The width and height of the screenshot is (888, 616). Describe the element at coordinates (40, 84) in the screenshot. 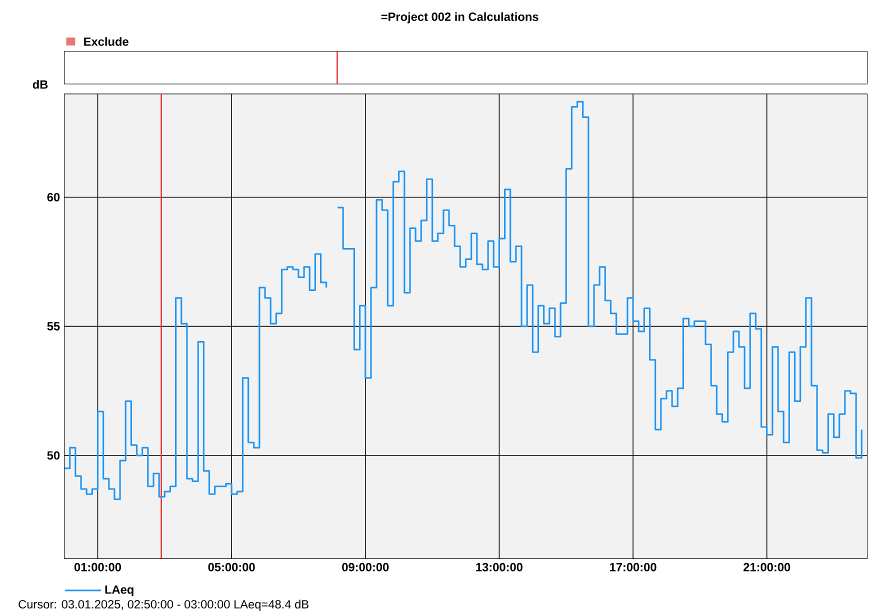

I see `y-axis-title: dB` at that location.